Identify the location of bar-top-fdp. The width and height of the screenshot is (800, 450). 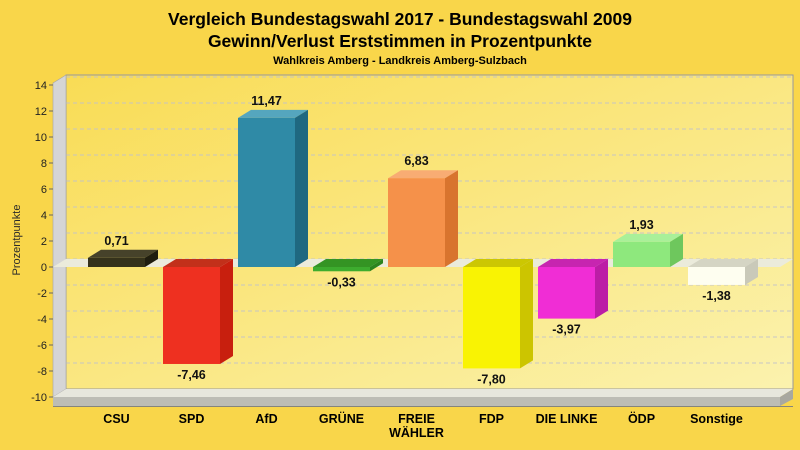
(498, 263).